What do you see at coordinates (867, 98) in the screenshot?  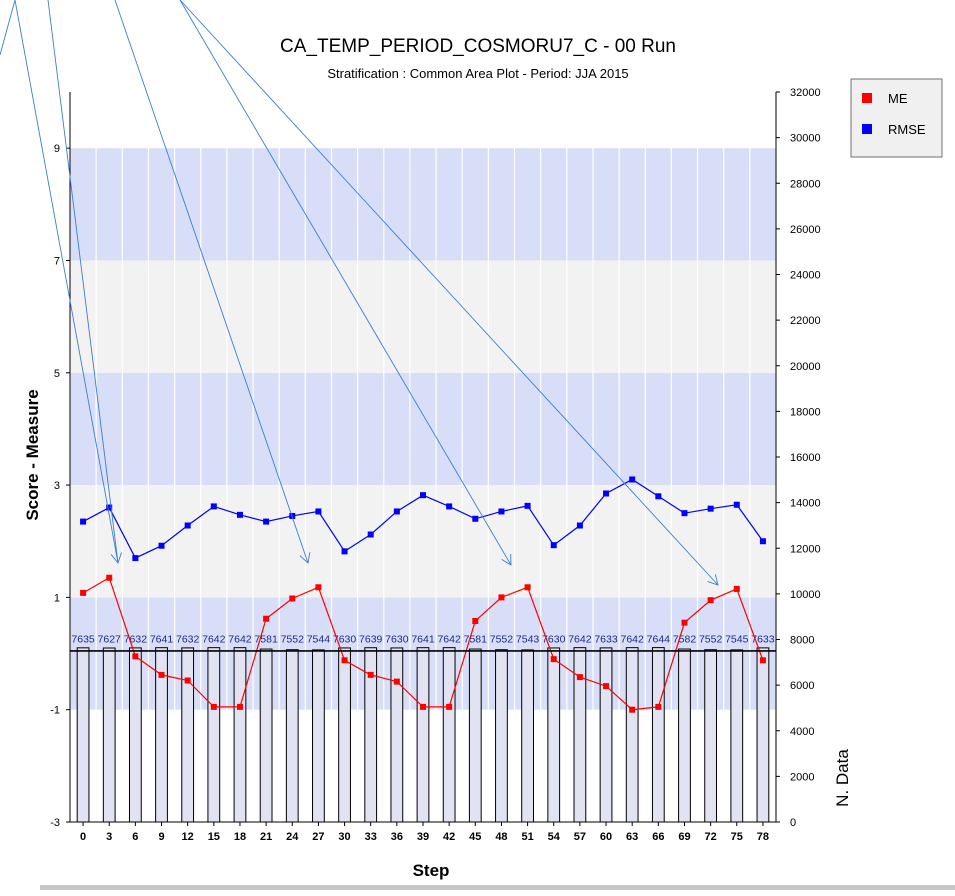 I see `legend-me-swatch` at bounding box center [867, 98].